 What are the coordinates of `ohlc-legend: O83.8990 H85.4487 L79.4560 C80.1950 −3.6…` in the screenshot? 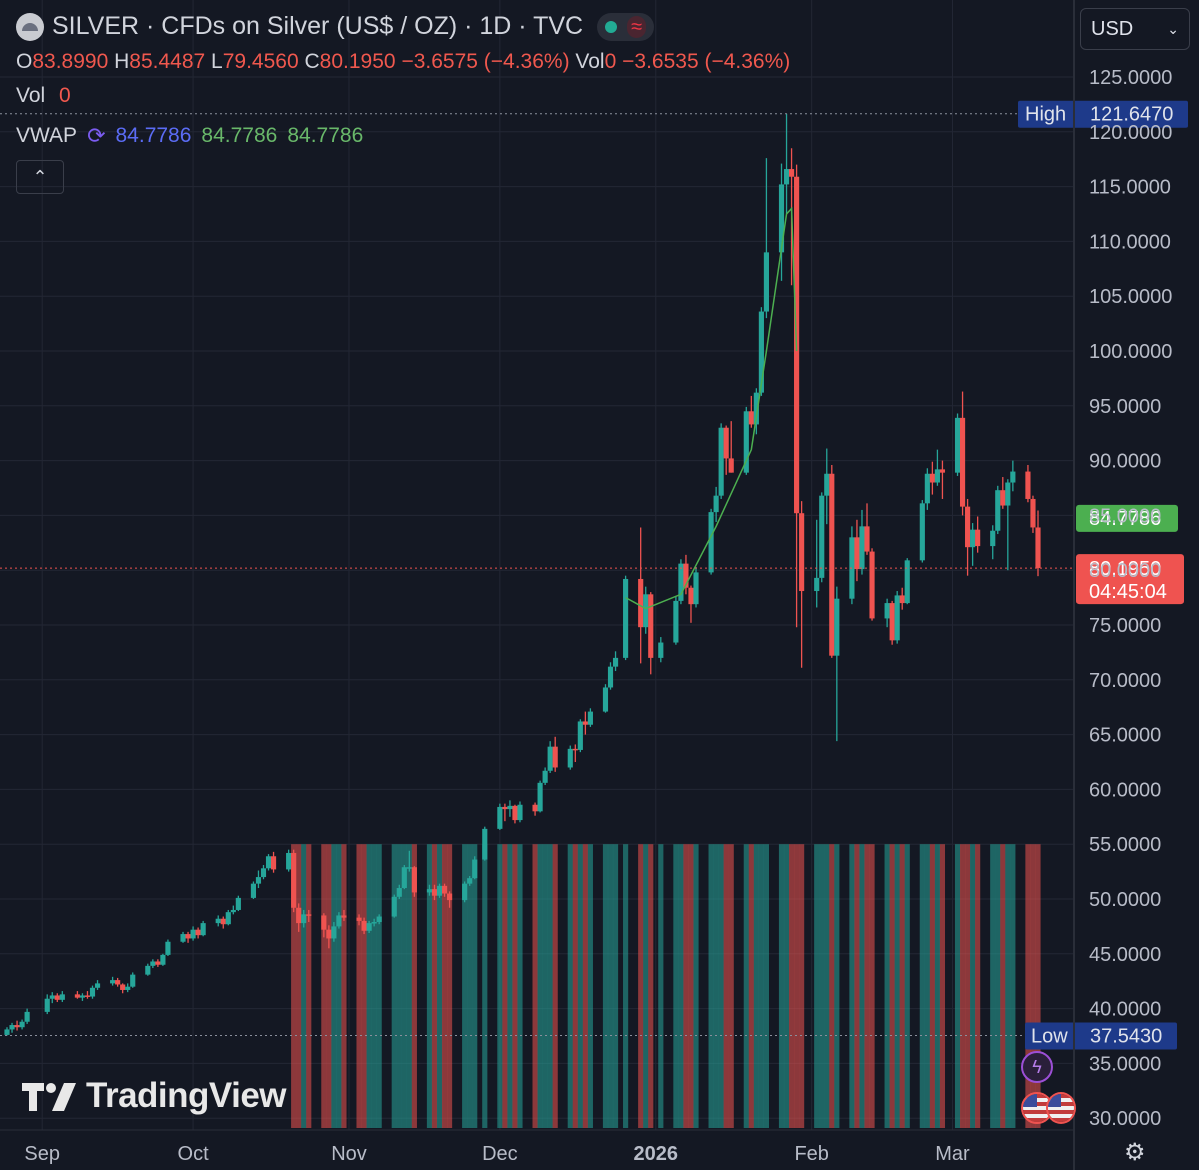 It's located at (403, 62).